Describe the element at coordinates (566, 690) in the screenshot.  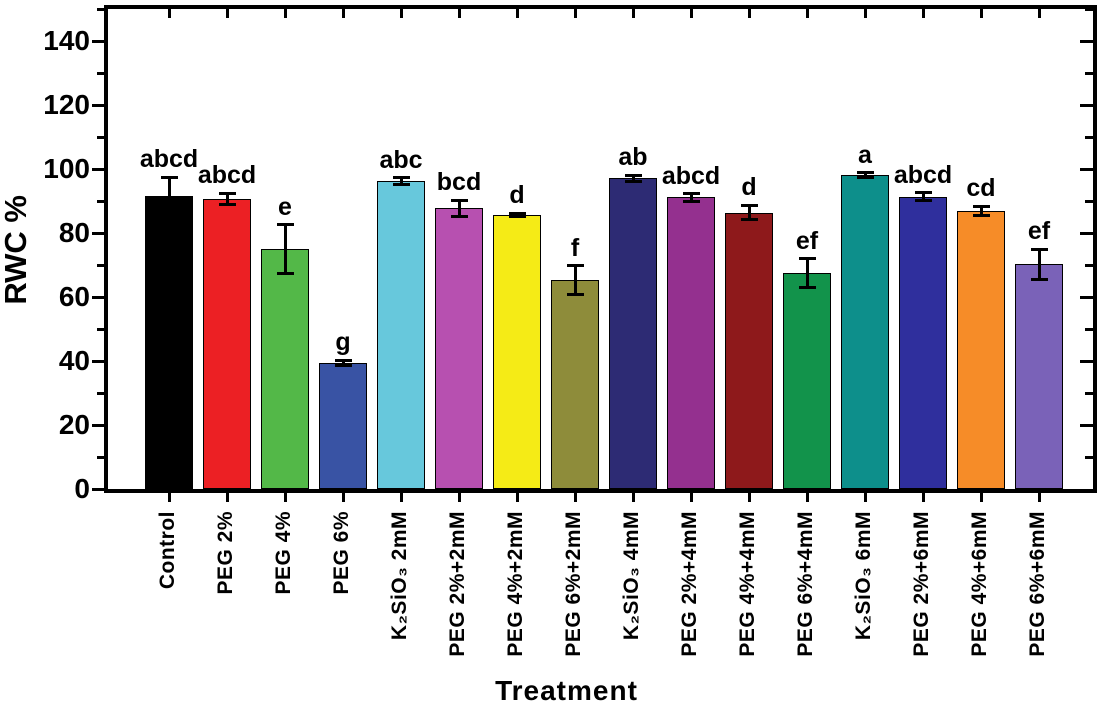
I see `x-axis-title: Treatment` at that location.